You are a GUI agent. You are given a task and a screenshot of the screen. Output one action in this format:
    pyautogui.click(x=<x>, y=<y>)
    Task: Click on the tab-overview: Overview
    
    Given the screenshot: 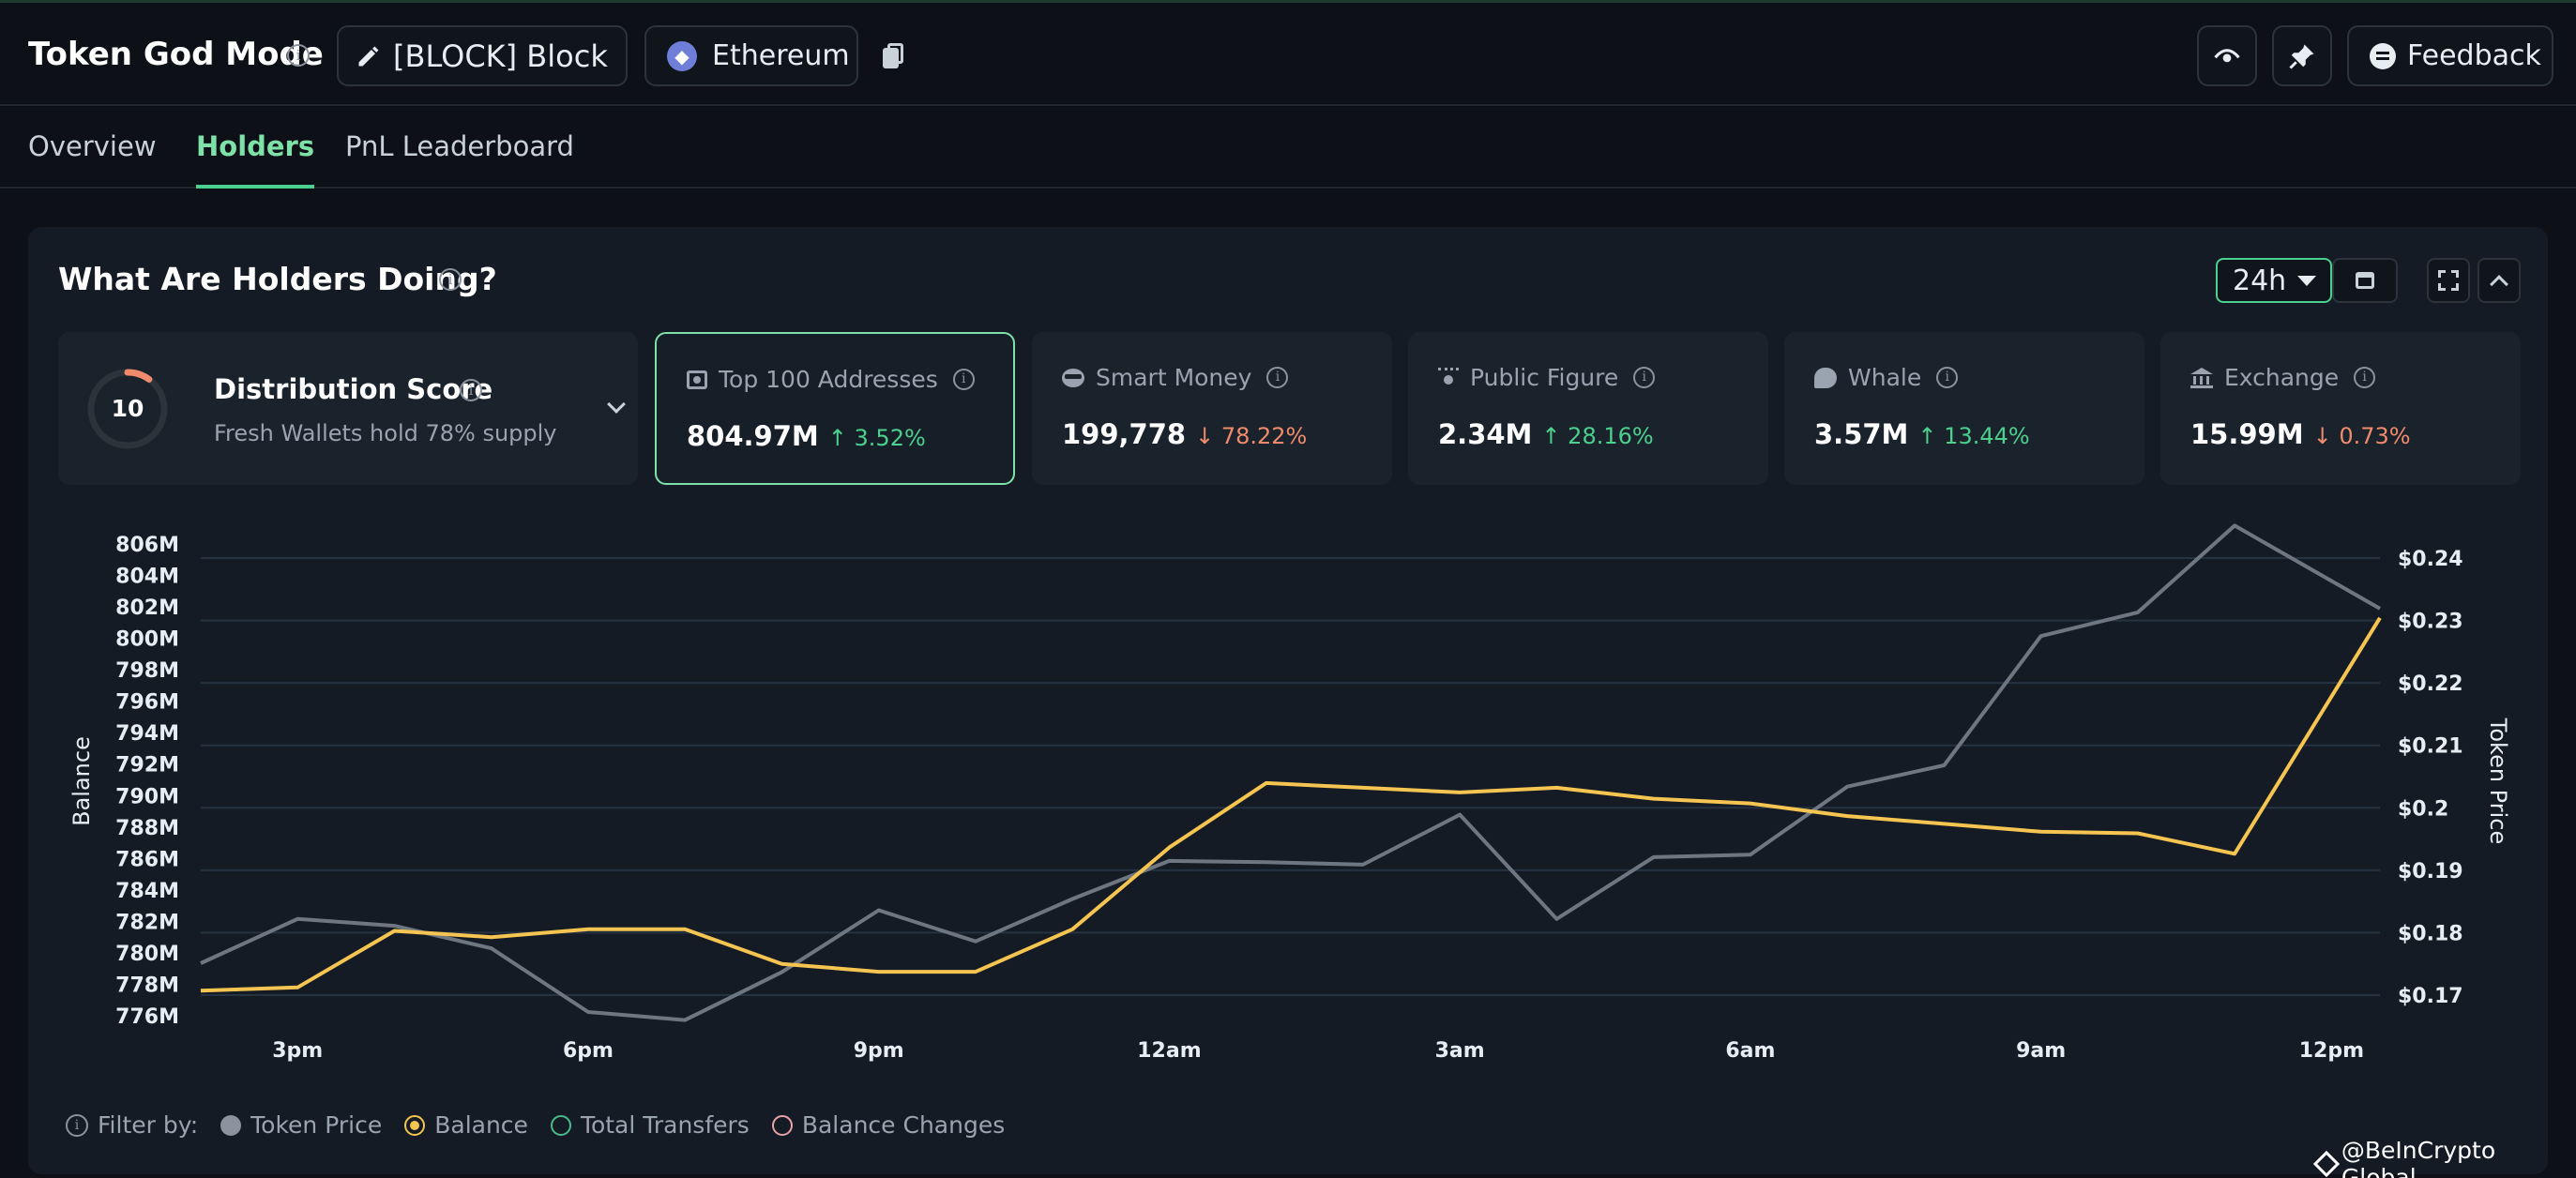 What is the action you would take?
    pyautogui.click(x=92, y=146)
    